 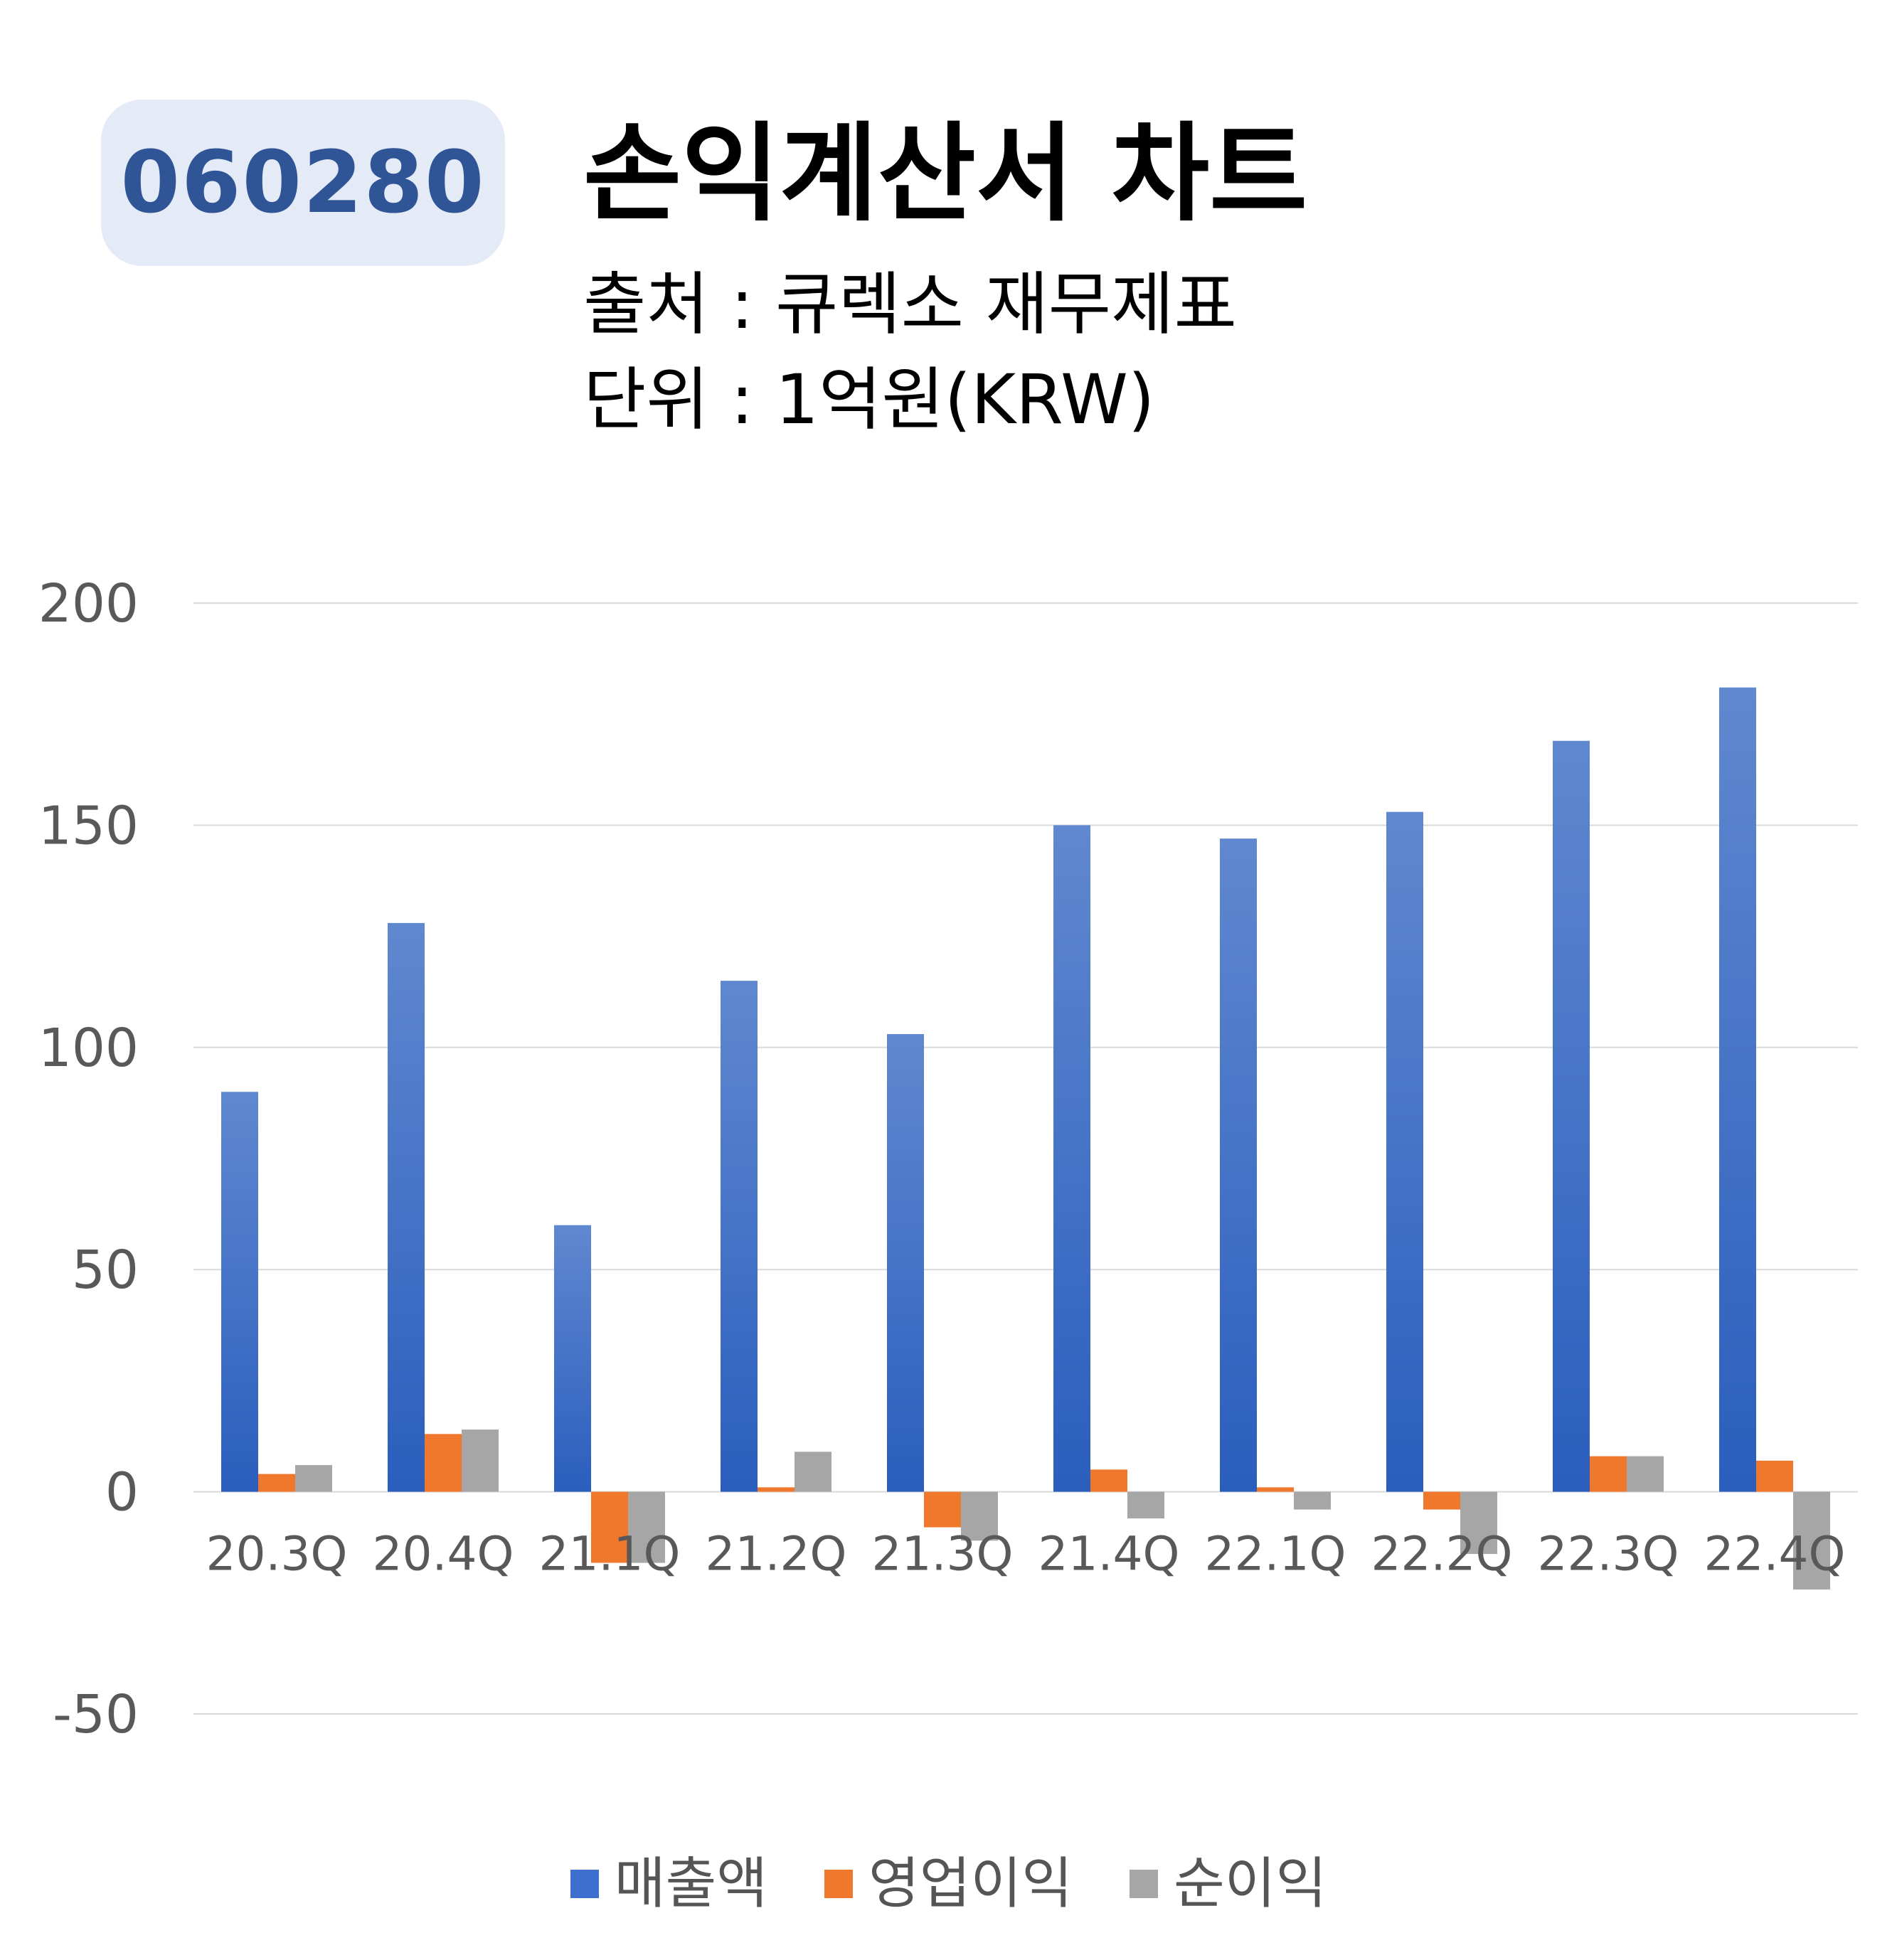 What do you see at coordinates (946, 174) in the screenshot?
I see `chart-title: 손익계산서 차트` at bounding box center [946, 174].